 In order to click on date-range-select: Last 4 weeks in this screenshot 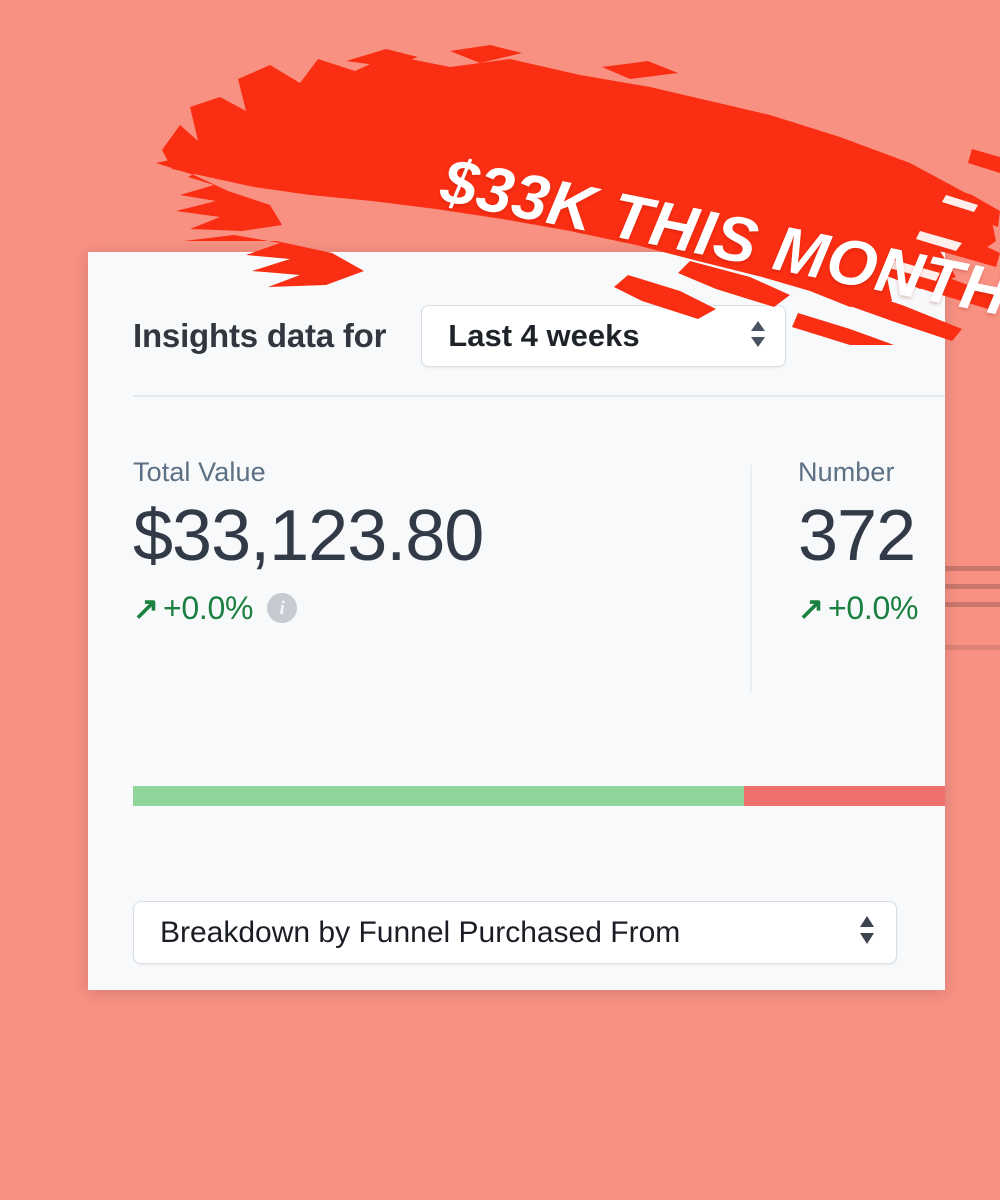, I will do `click(604, 336)`.